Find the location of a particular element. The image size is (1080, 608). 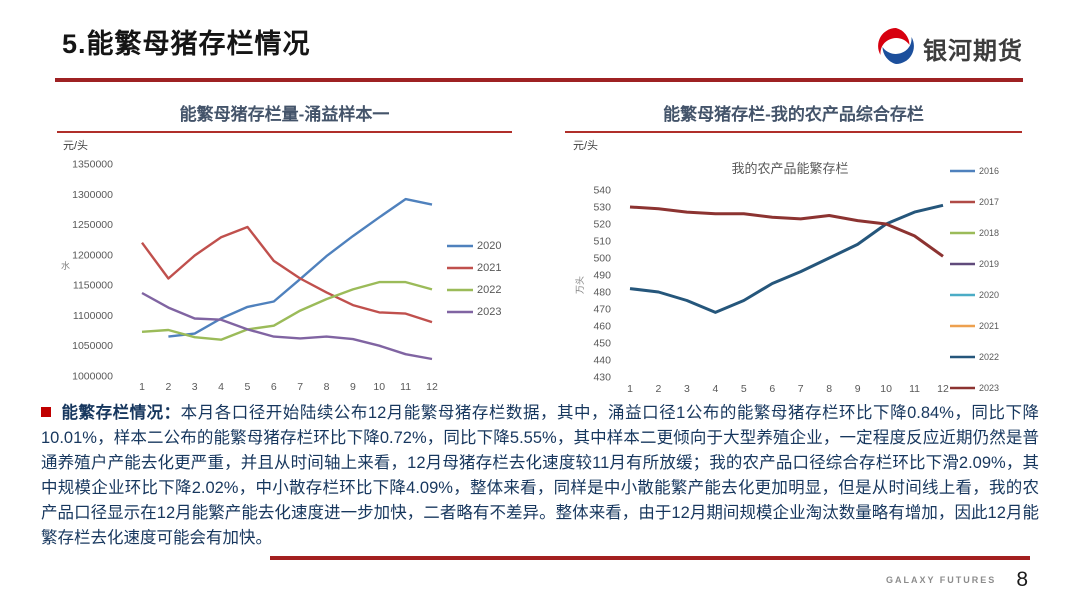

y-tick-label: 480 is located at coordinates (602, 293).